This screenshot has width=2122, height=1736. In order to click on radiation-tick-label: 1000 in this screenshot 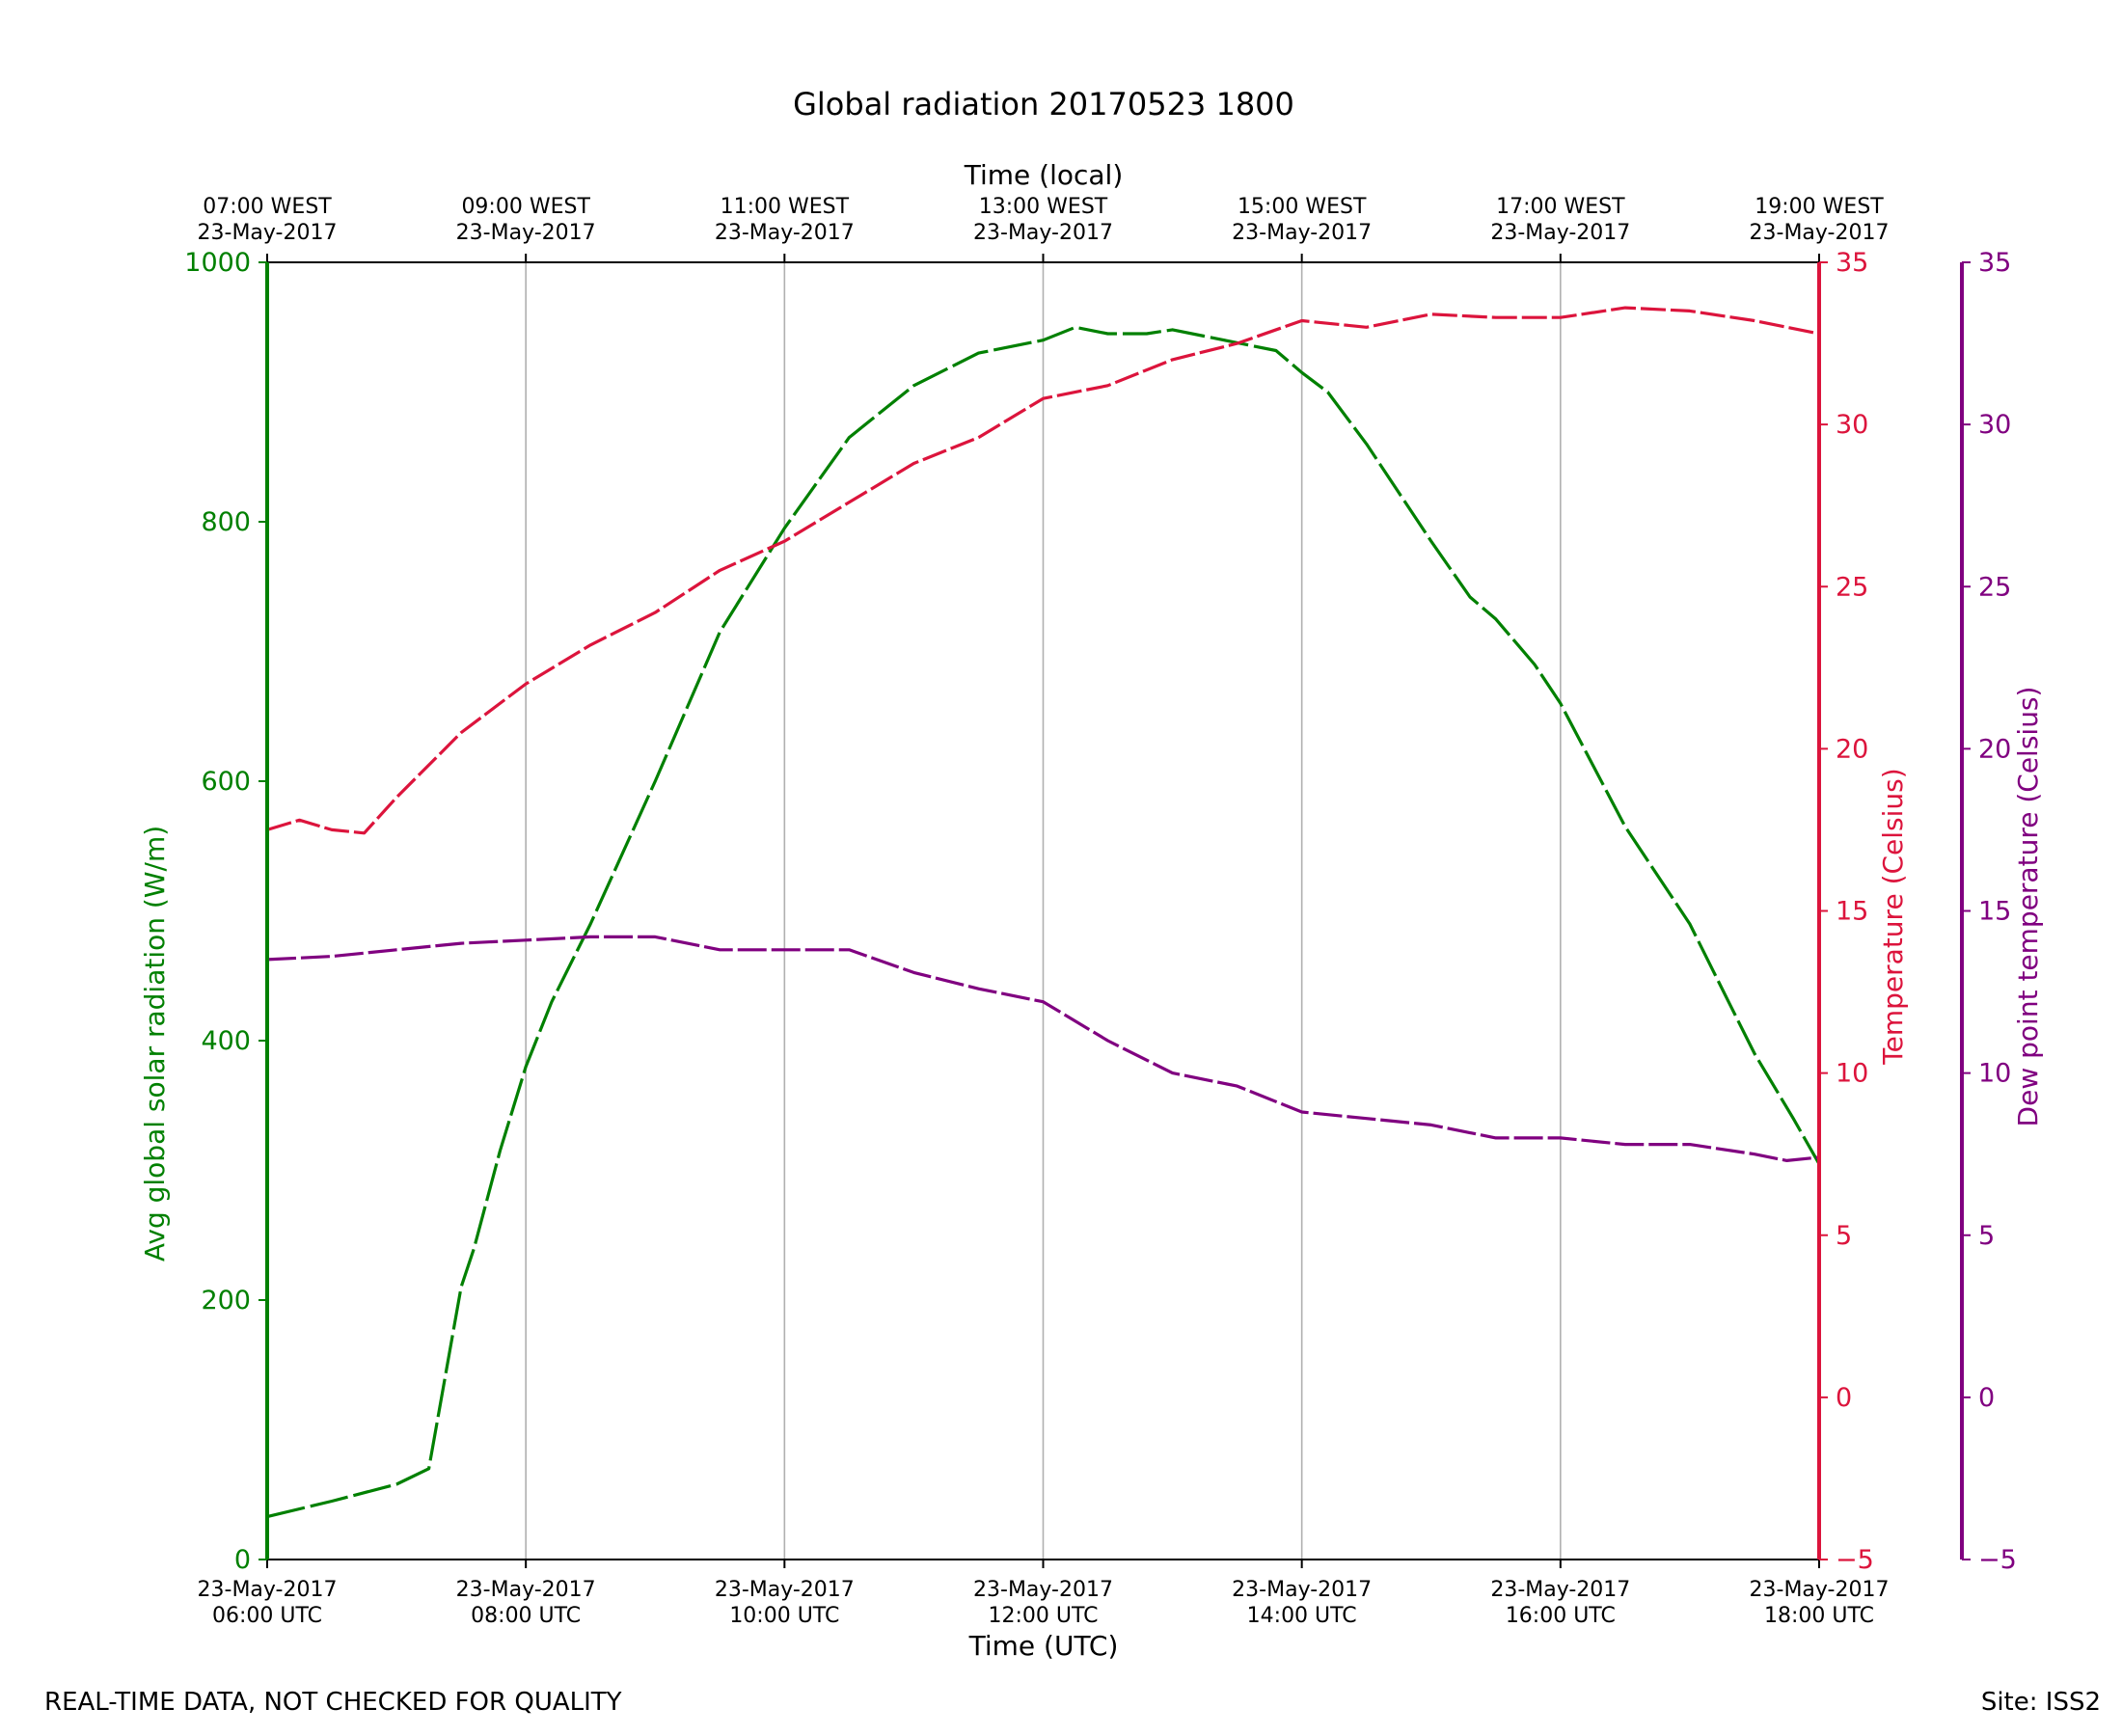, I will do `click(218, 263)`.